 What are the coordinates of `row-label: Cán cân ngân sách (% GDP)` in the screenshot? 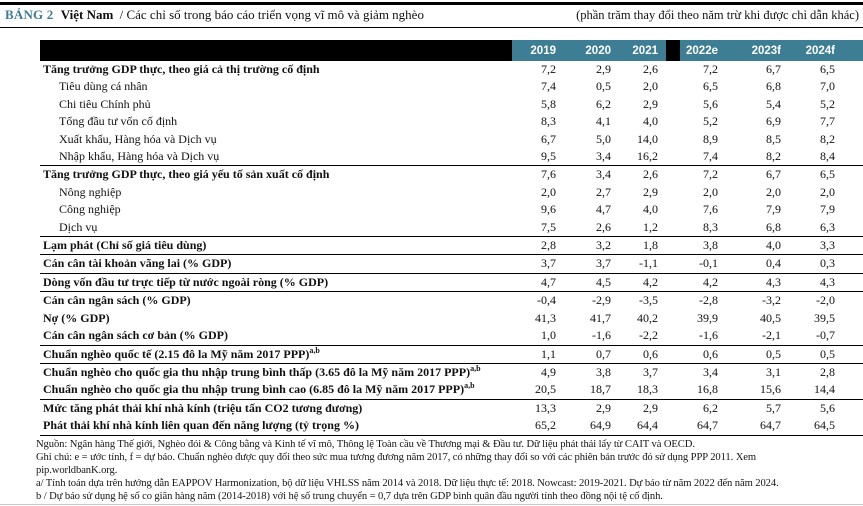 It's located at (117, 300).